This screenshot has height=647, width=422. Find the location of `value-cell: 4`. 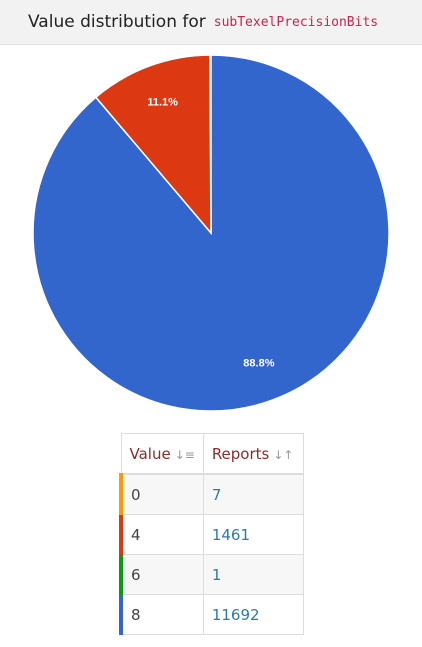

value-cell: 4 is located at coordinates (161, 534).